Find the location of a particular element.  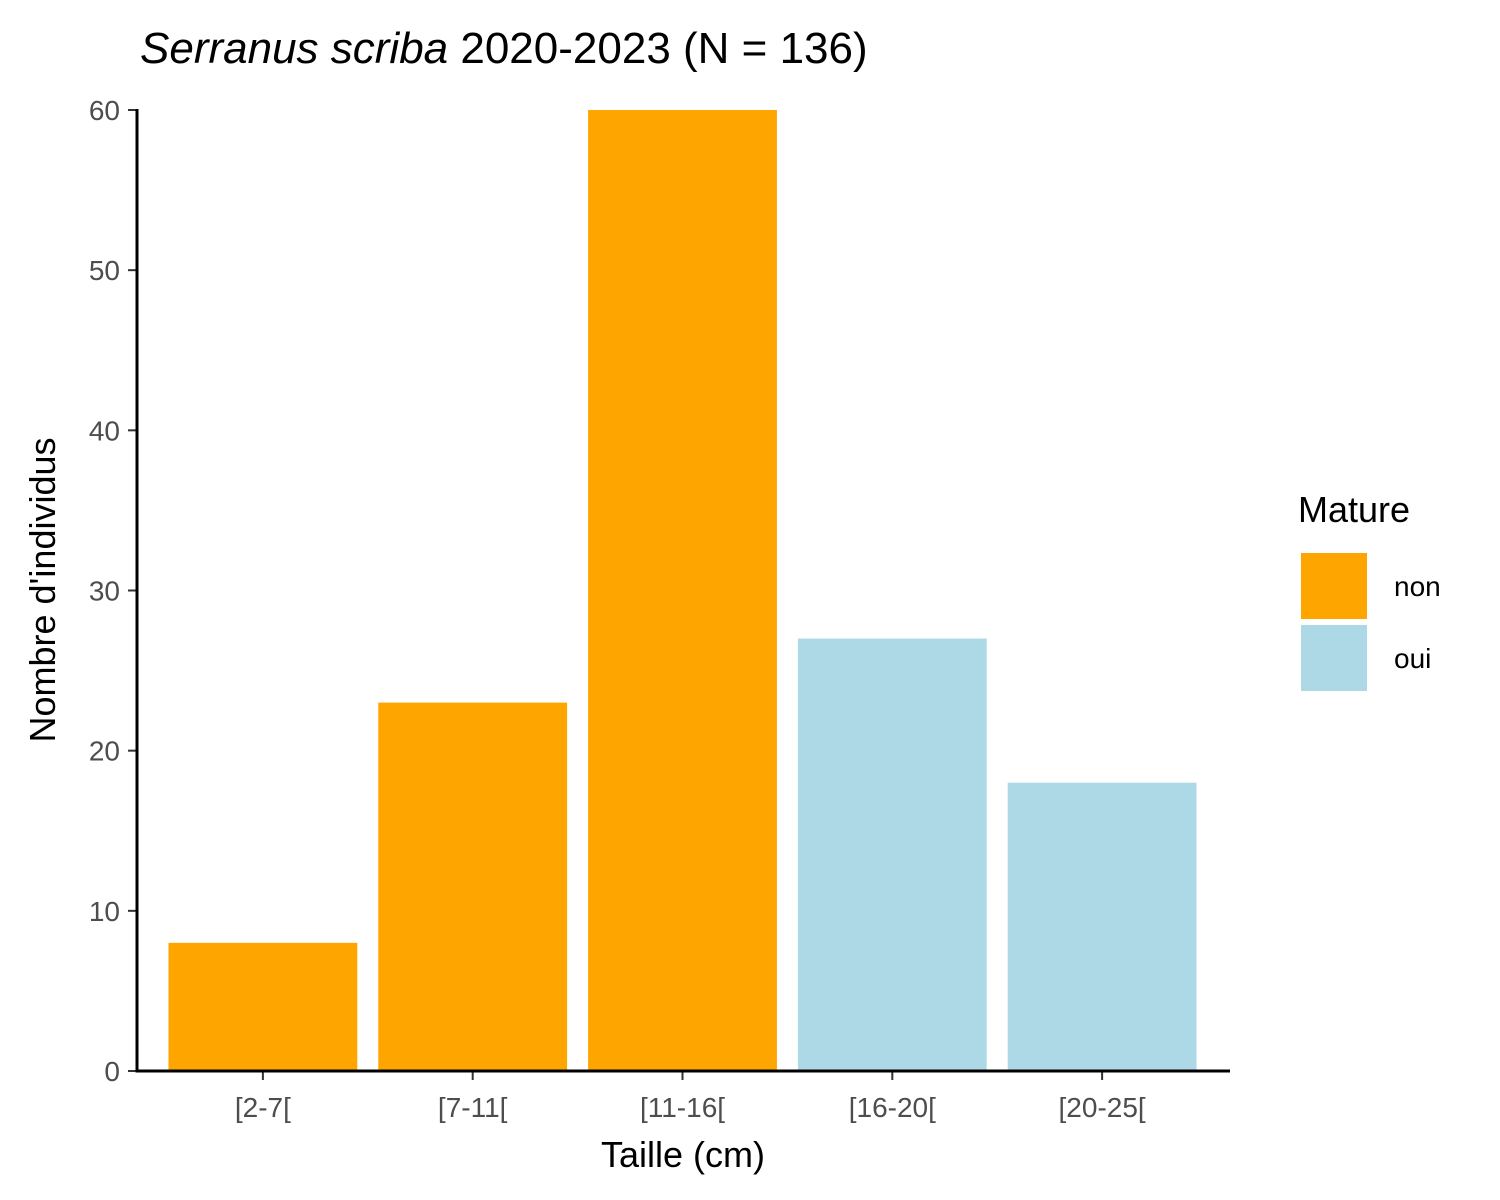

chart-title-rest: 2020-2023 (N = 136) is located at coordinates (658, 48).